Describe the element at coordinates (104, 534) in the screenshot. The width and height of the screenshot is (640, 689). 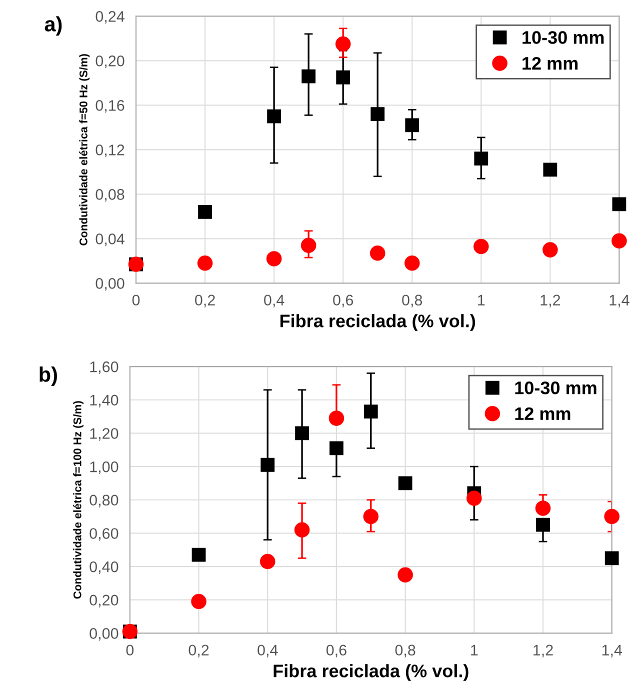
I see `y-tick-label: 0,60` at that location.